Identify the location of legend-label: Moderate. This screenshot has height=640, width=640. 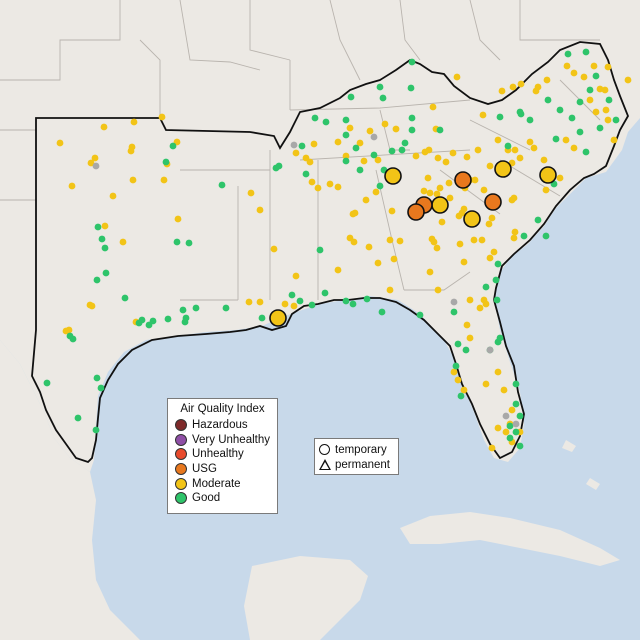
(216, 483).